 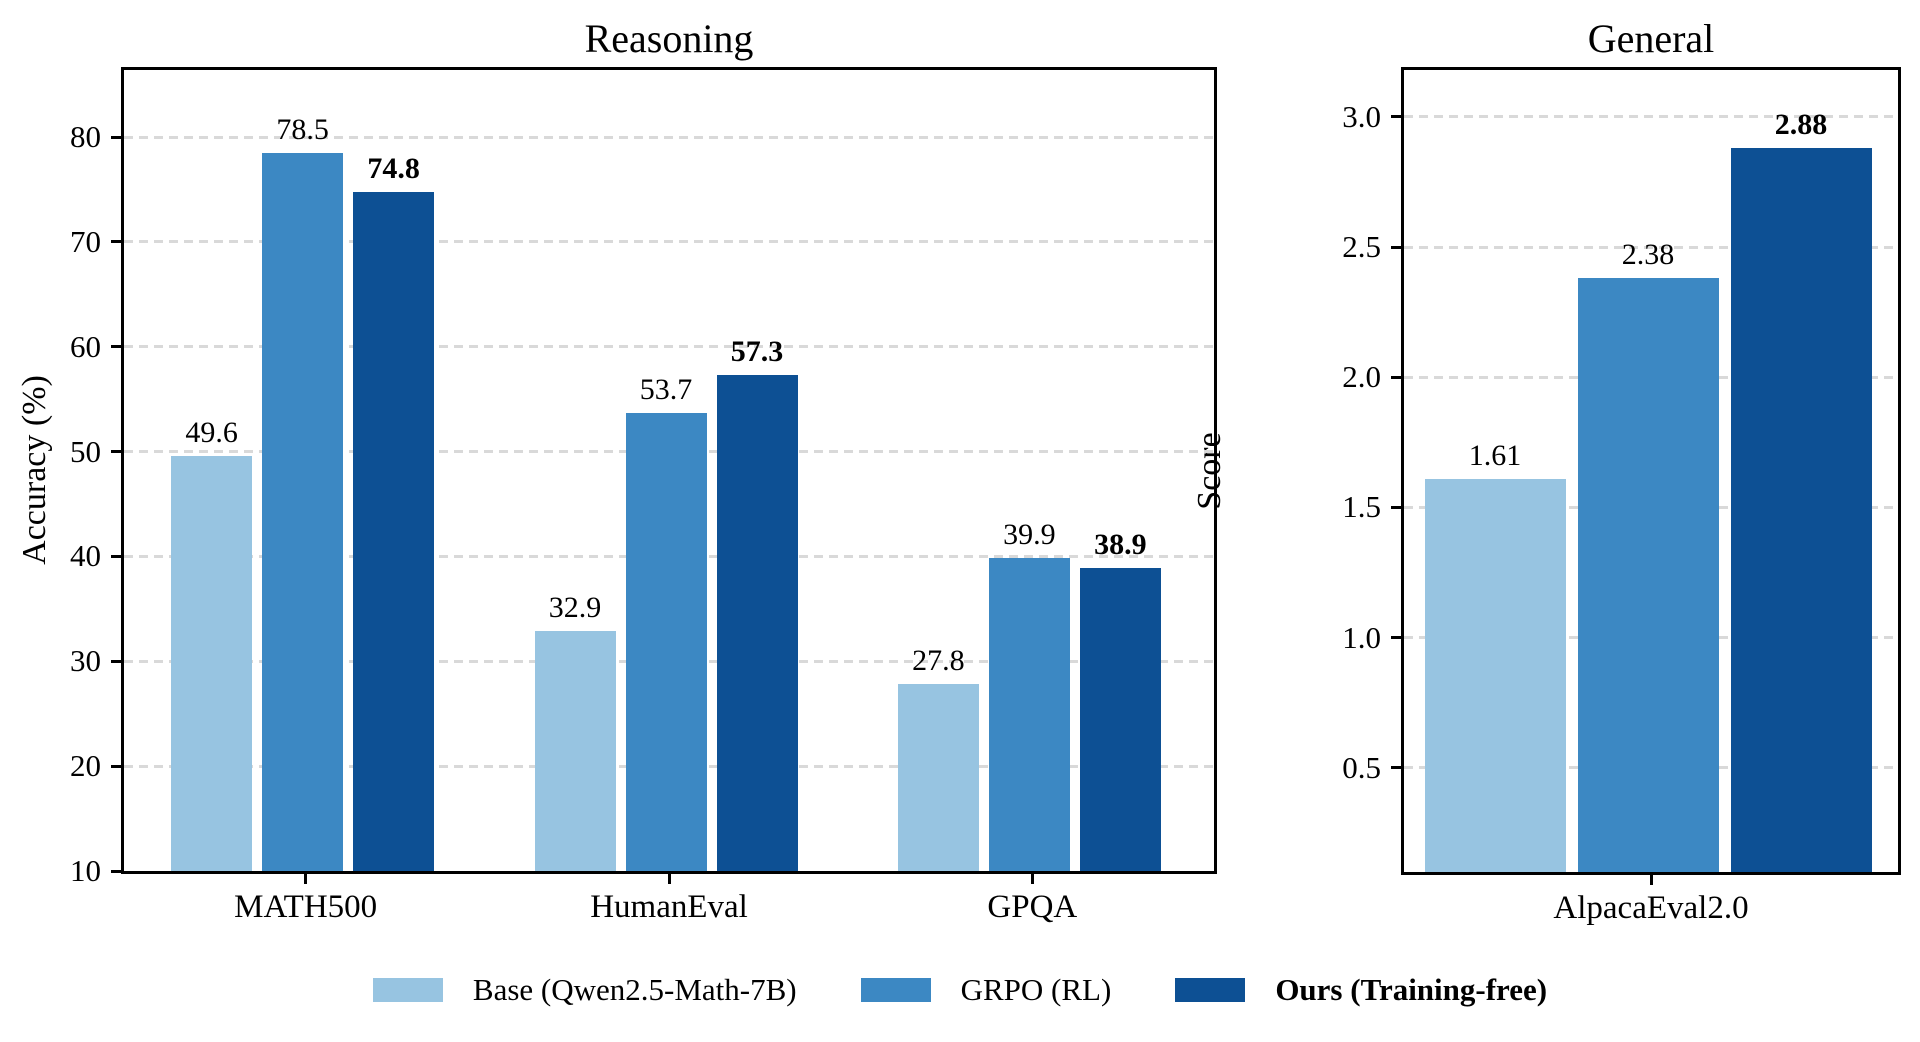 I want to click on y-tick-label: 70, so click(x=85, y=241).